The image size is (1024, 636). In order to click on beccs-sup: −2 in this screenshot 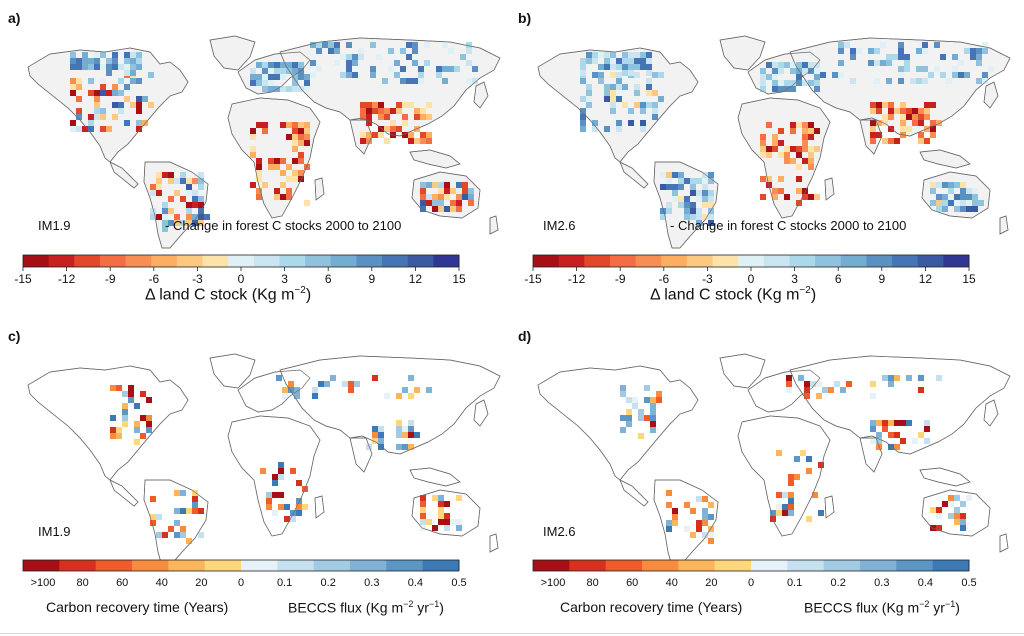, I will do `click(924, 604)`.